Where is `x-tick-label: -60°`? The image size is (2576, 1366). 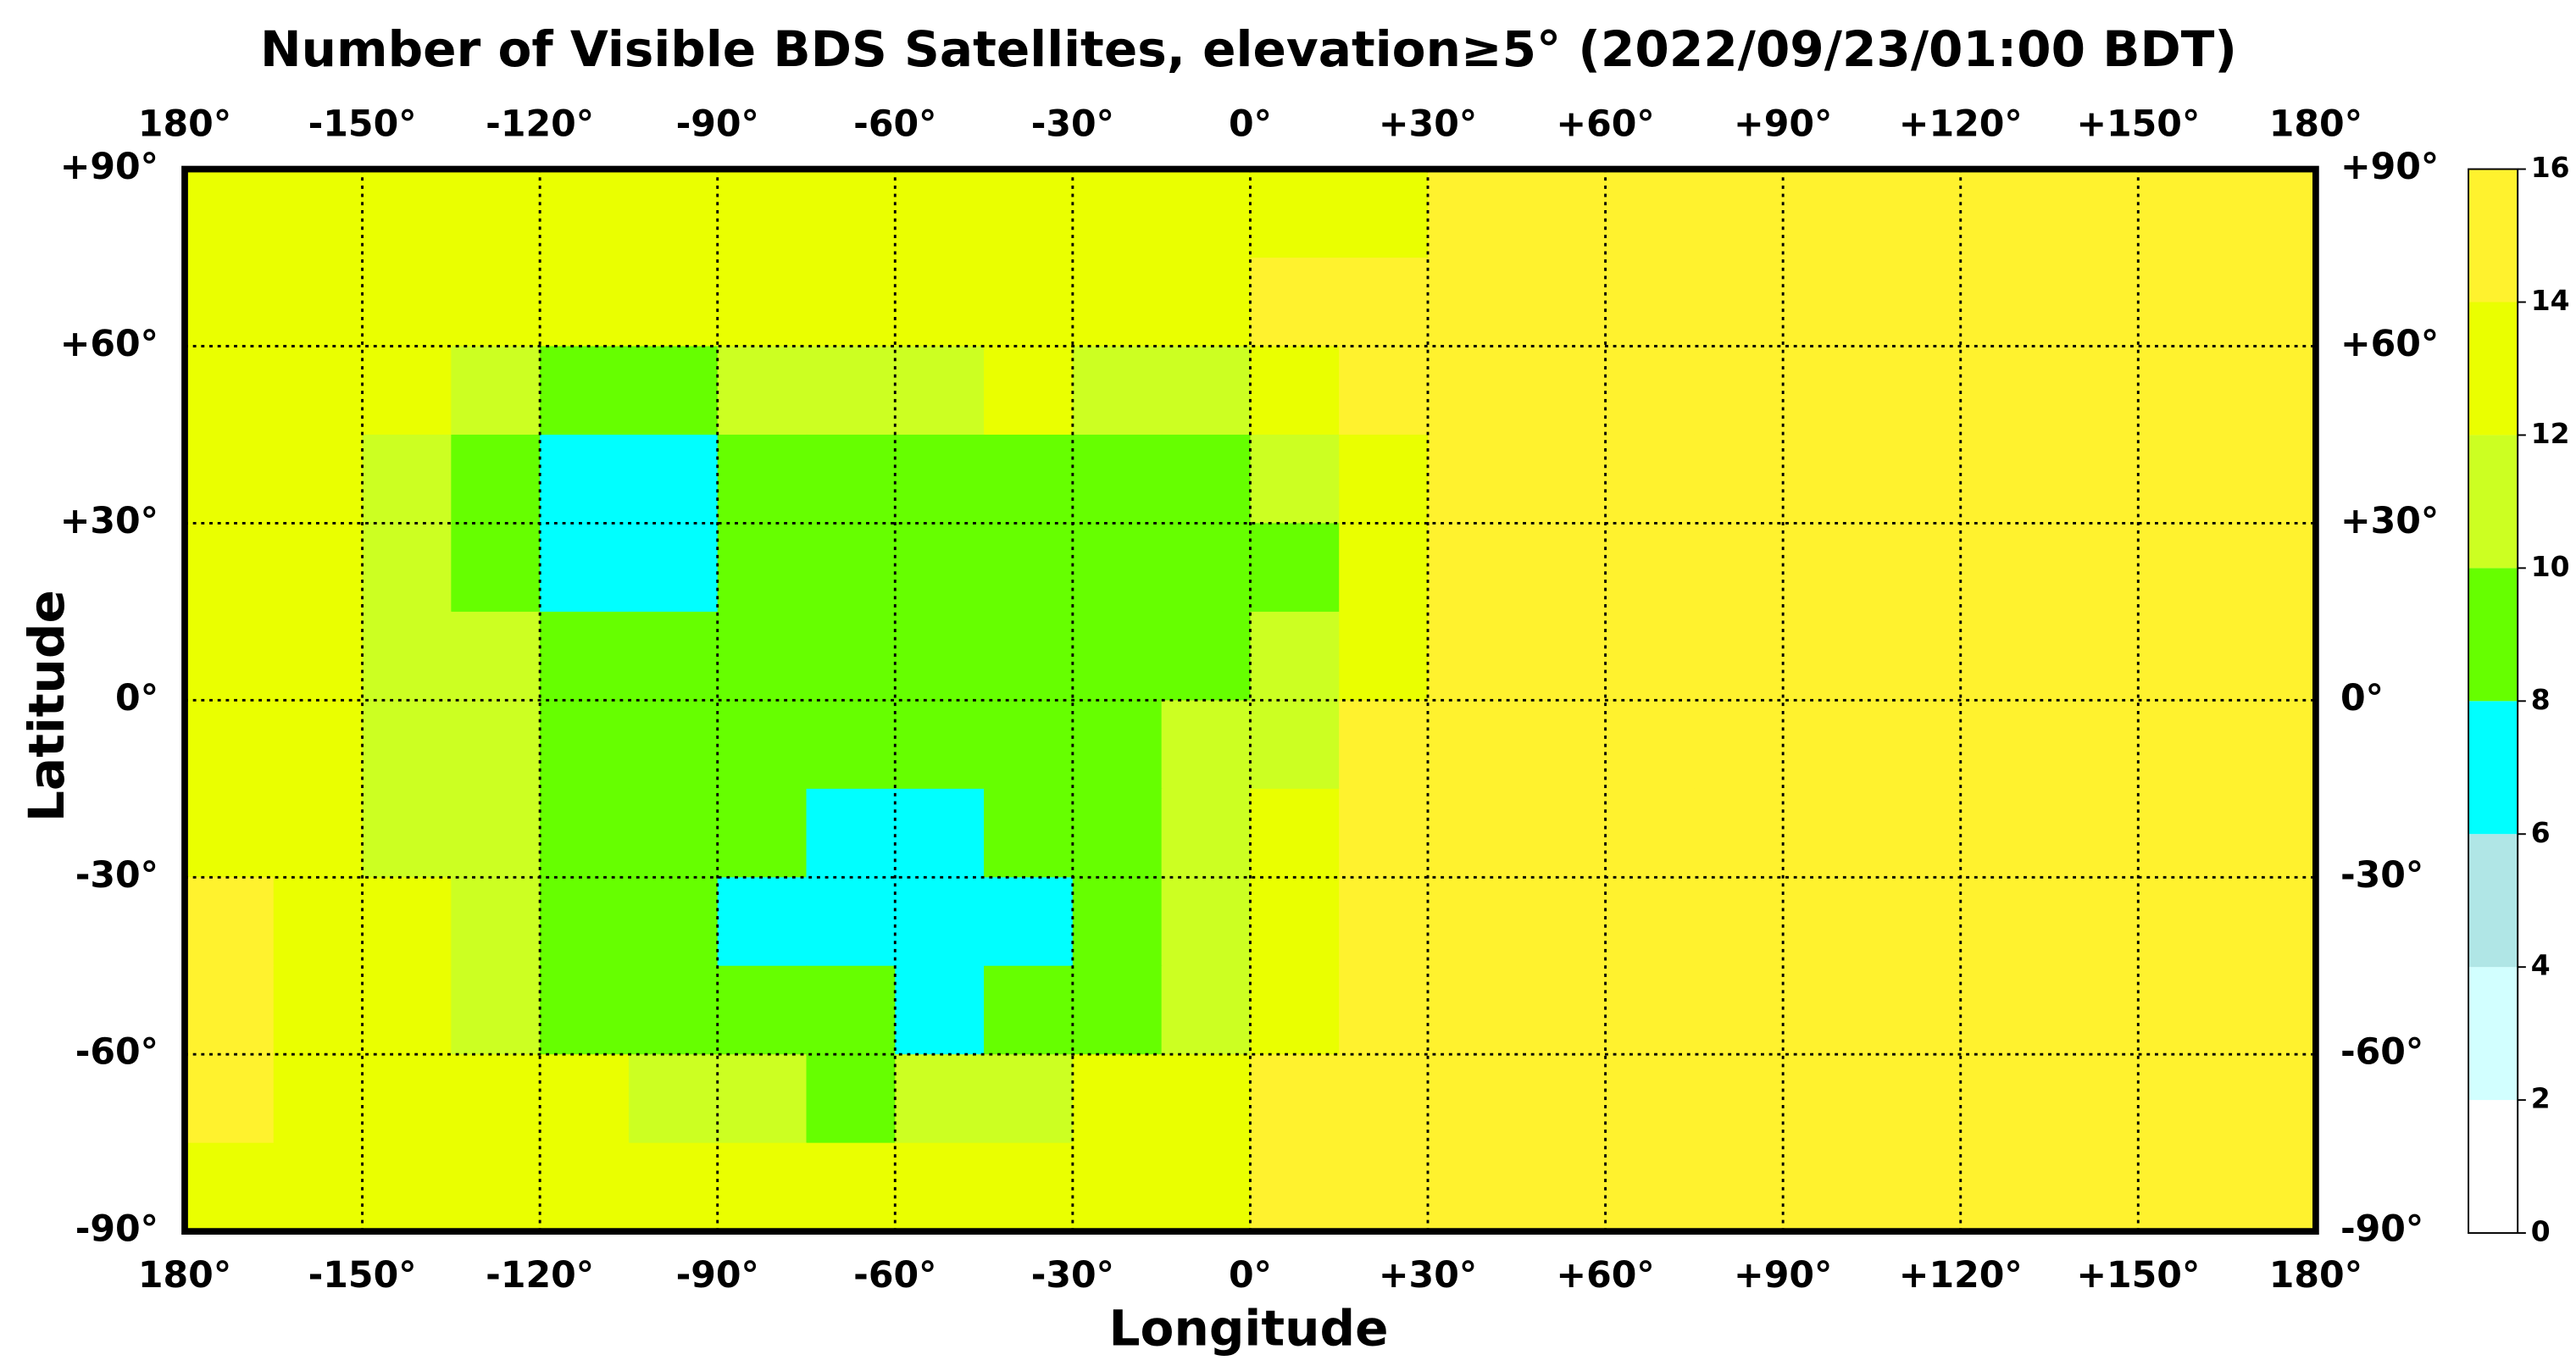
x-tick-label: -60° is located at coordinates (894, 124).